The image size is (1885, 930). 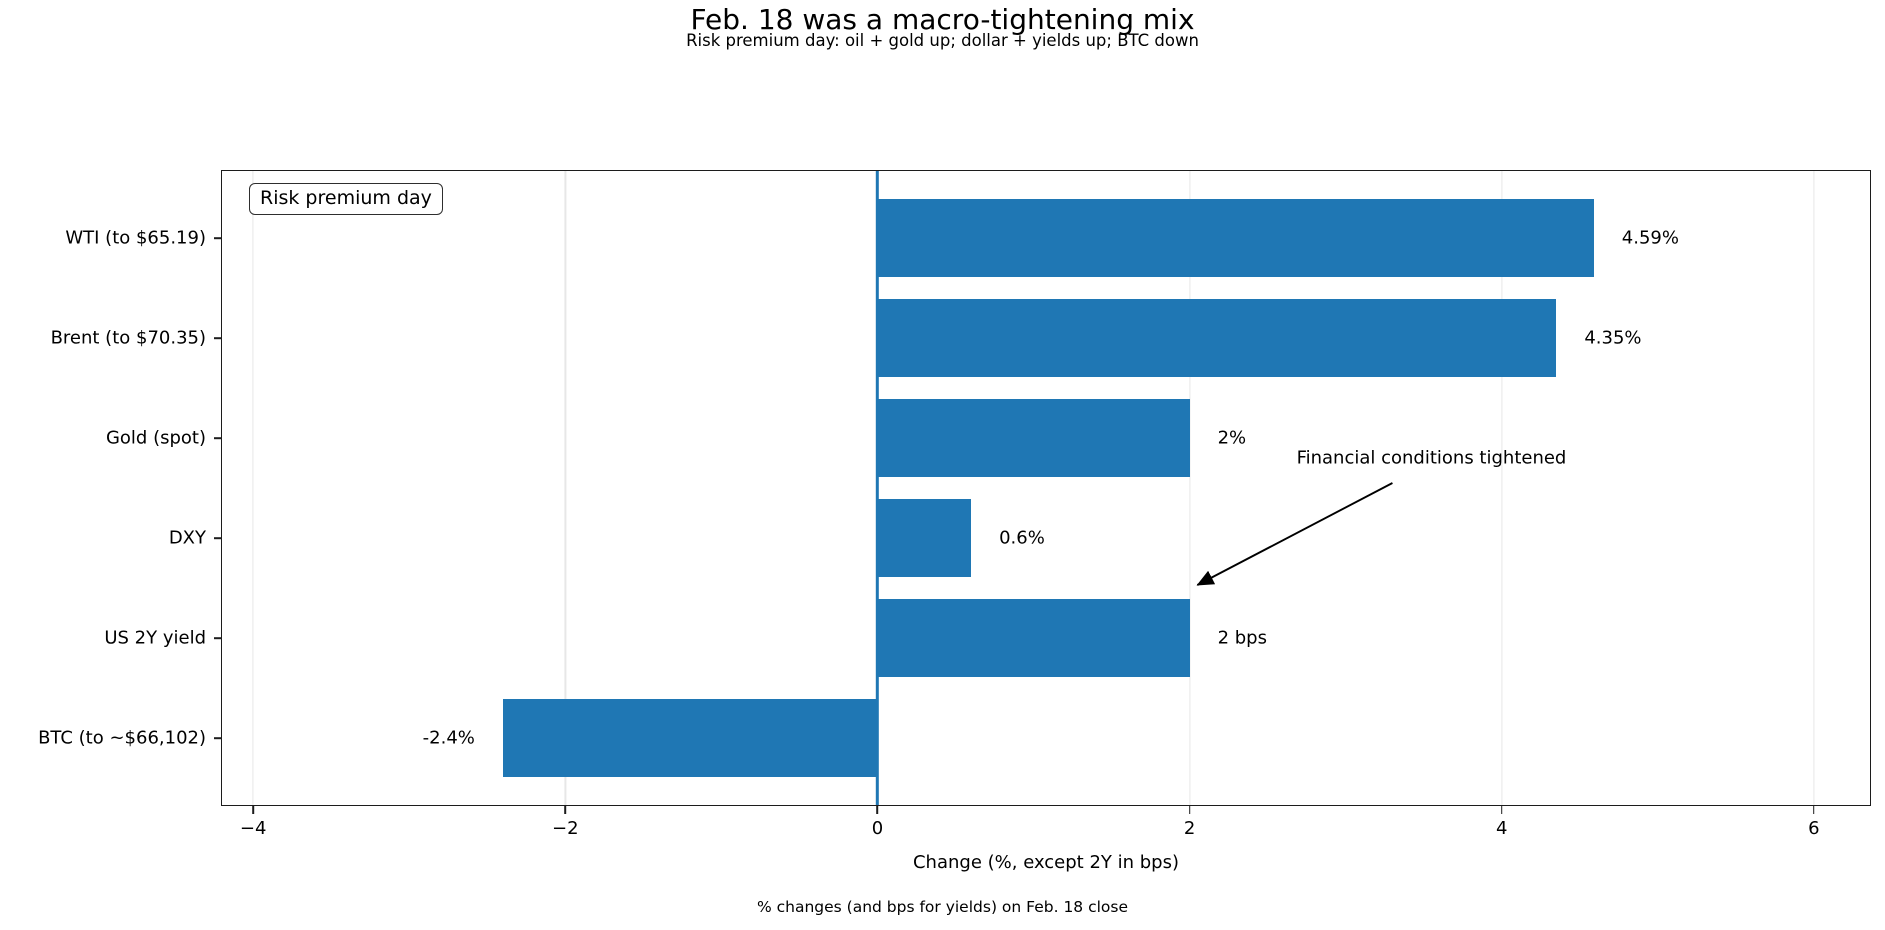 What do you see at coordinates (253, 810) in the screenshot?
I see `xtick-mark--4` at bounding box center [253, 810].